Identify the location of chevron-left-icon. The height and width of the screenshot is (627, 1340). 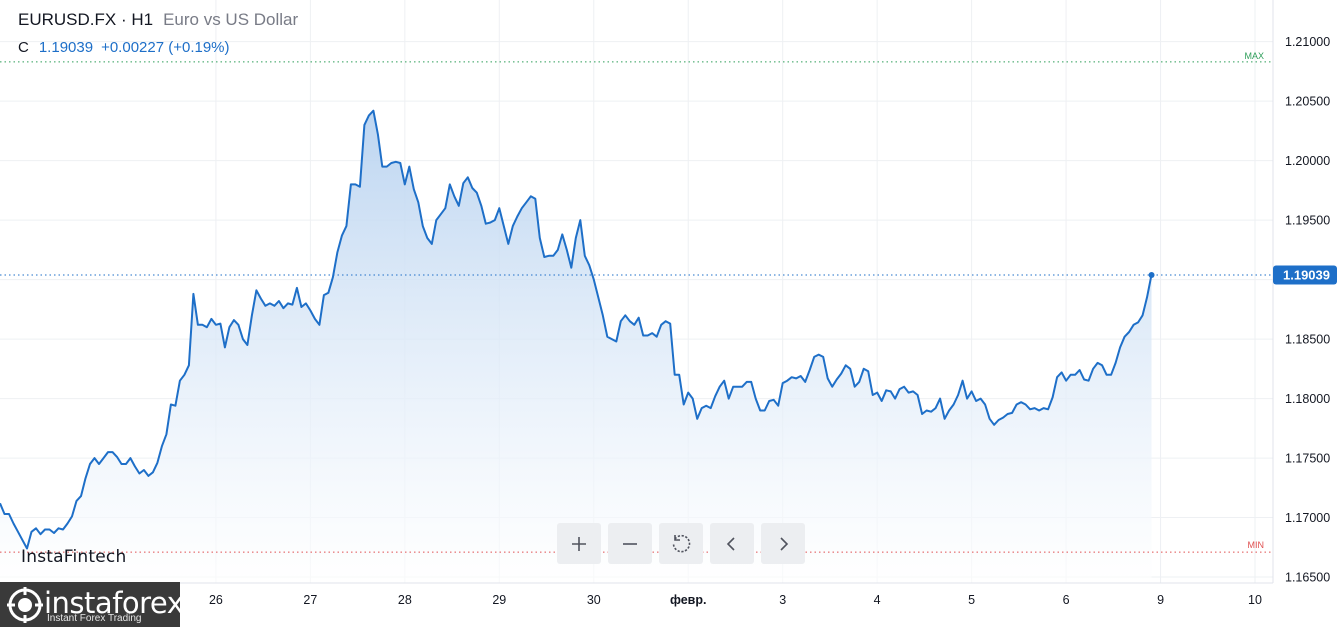
(730, 543).